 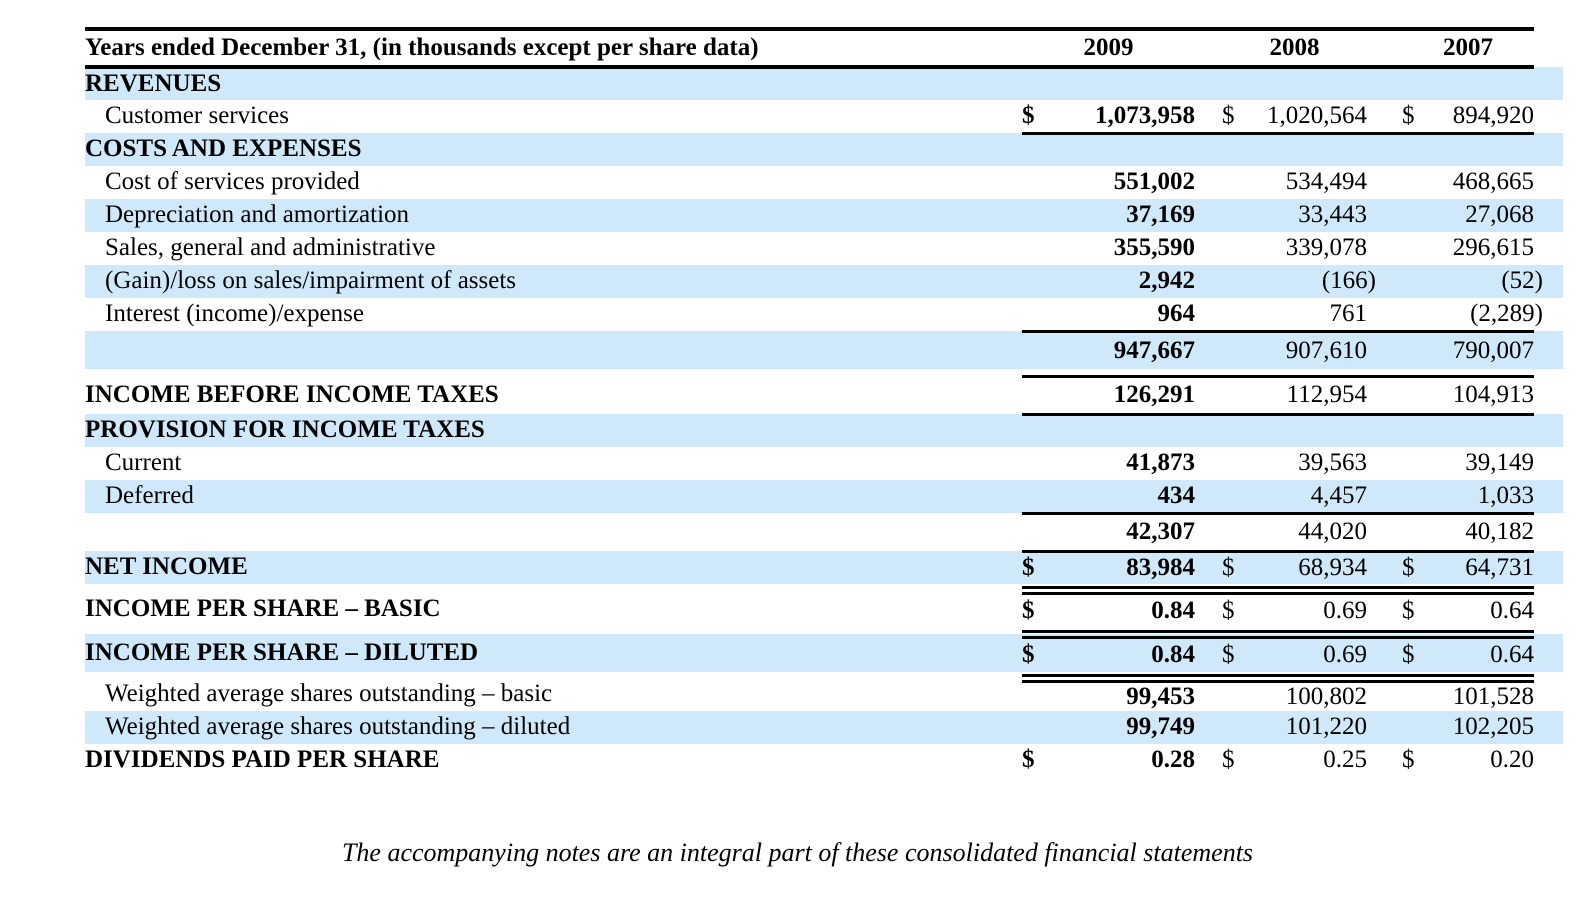 I want to click on value-text: 907,610, so click(x=1326, y=350).